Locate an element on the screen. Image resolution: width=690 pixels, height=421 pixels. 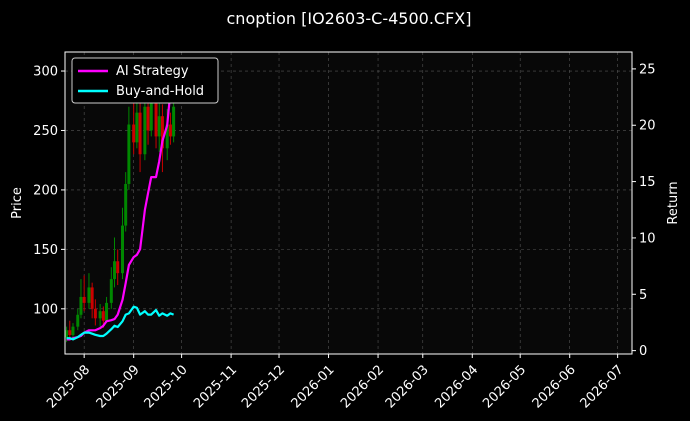
legend-box is located at coordinates (145, 80).